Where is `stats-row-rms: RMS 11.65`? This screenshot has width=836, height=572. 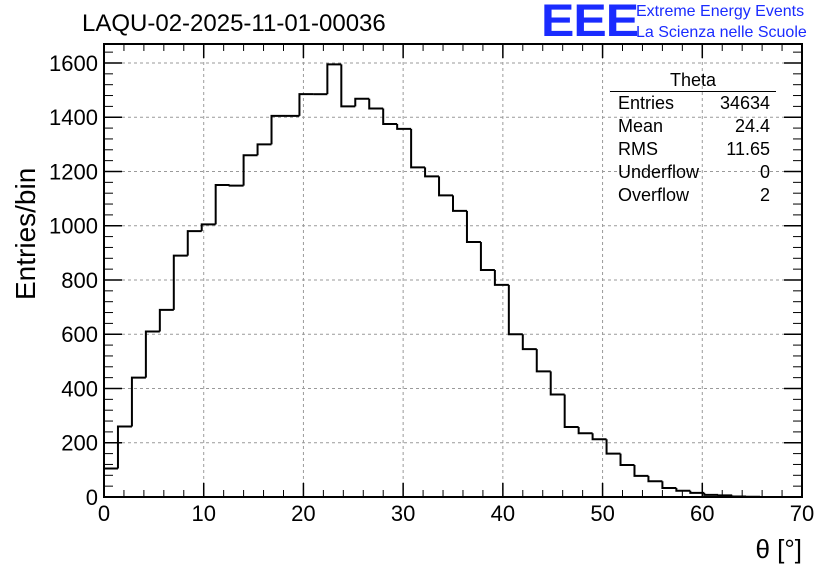
stats-row-rms: RMS 11.65 is located at coordinates (693, 149).